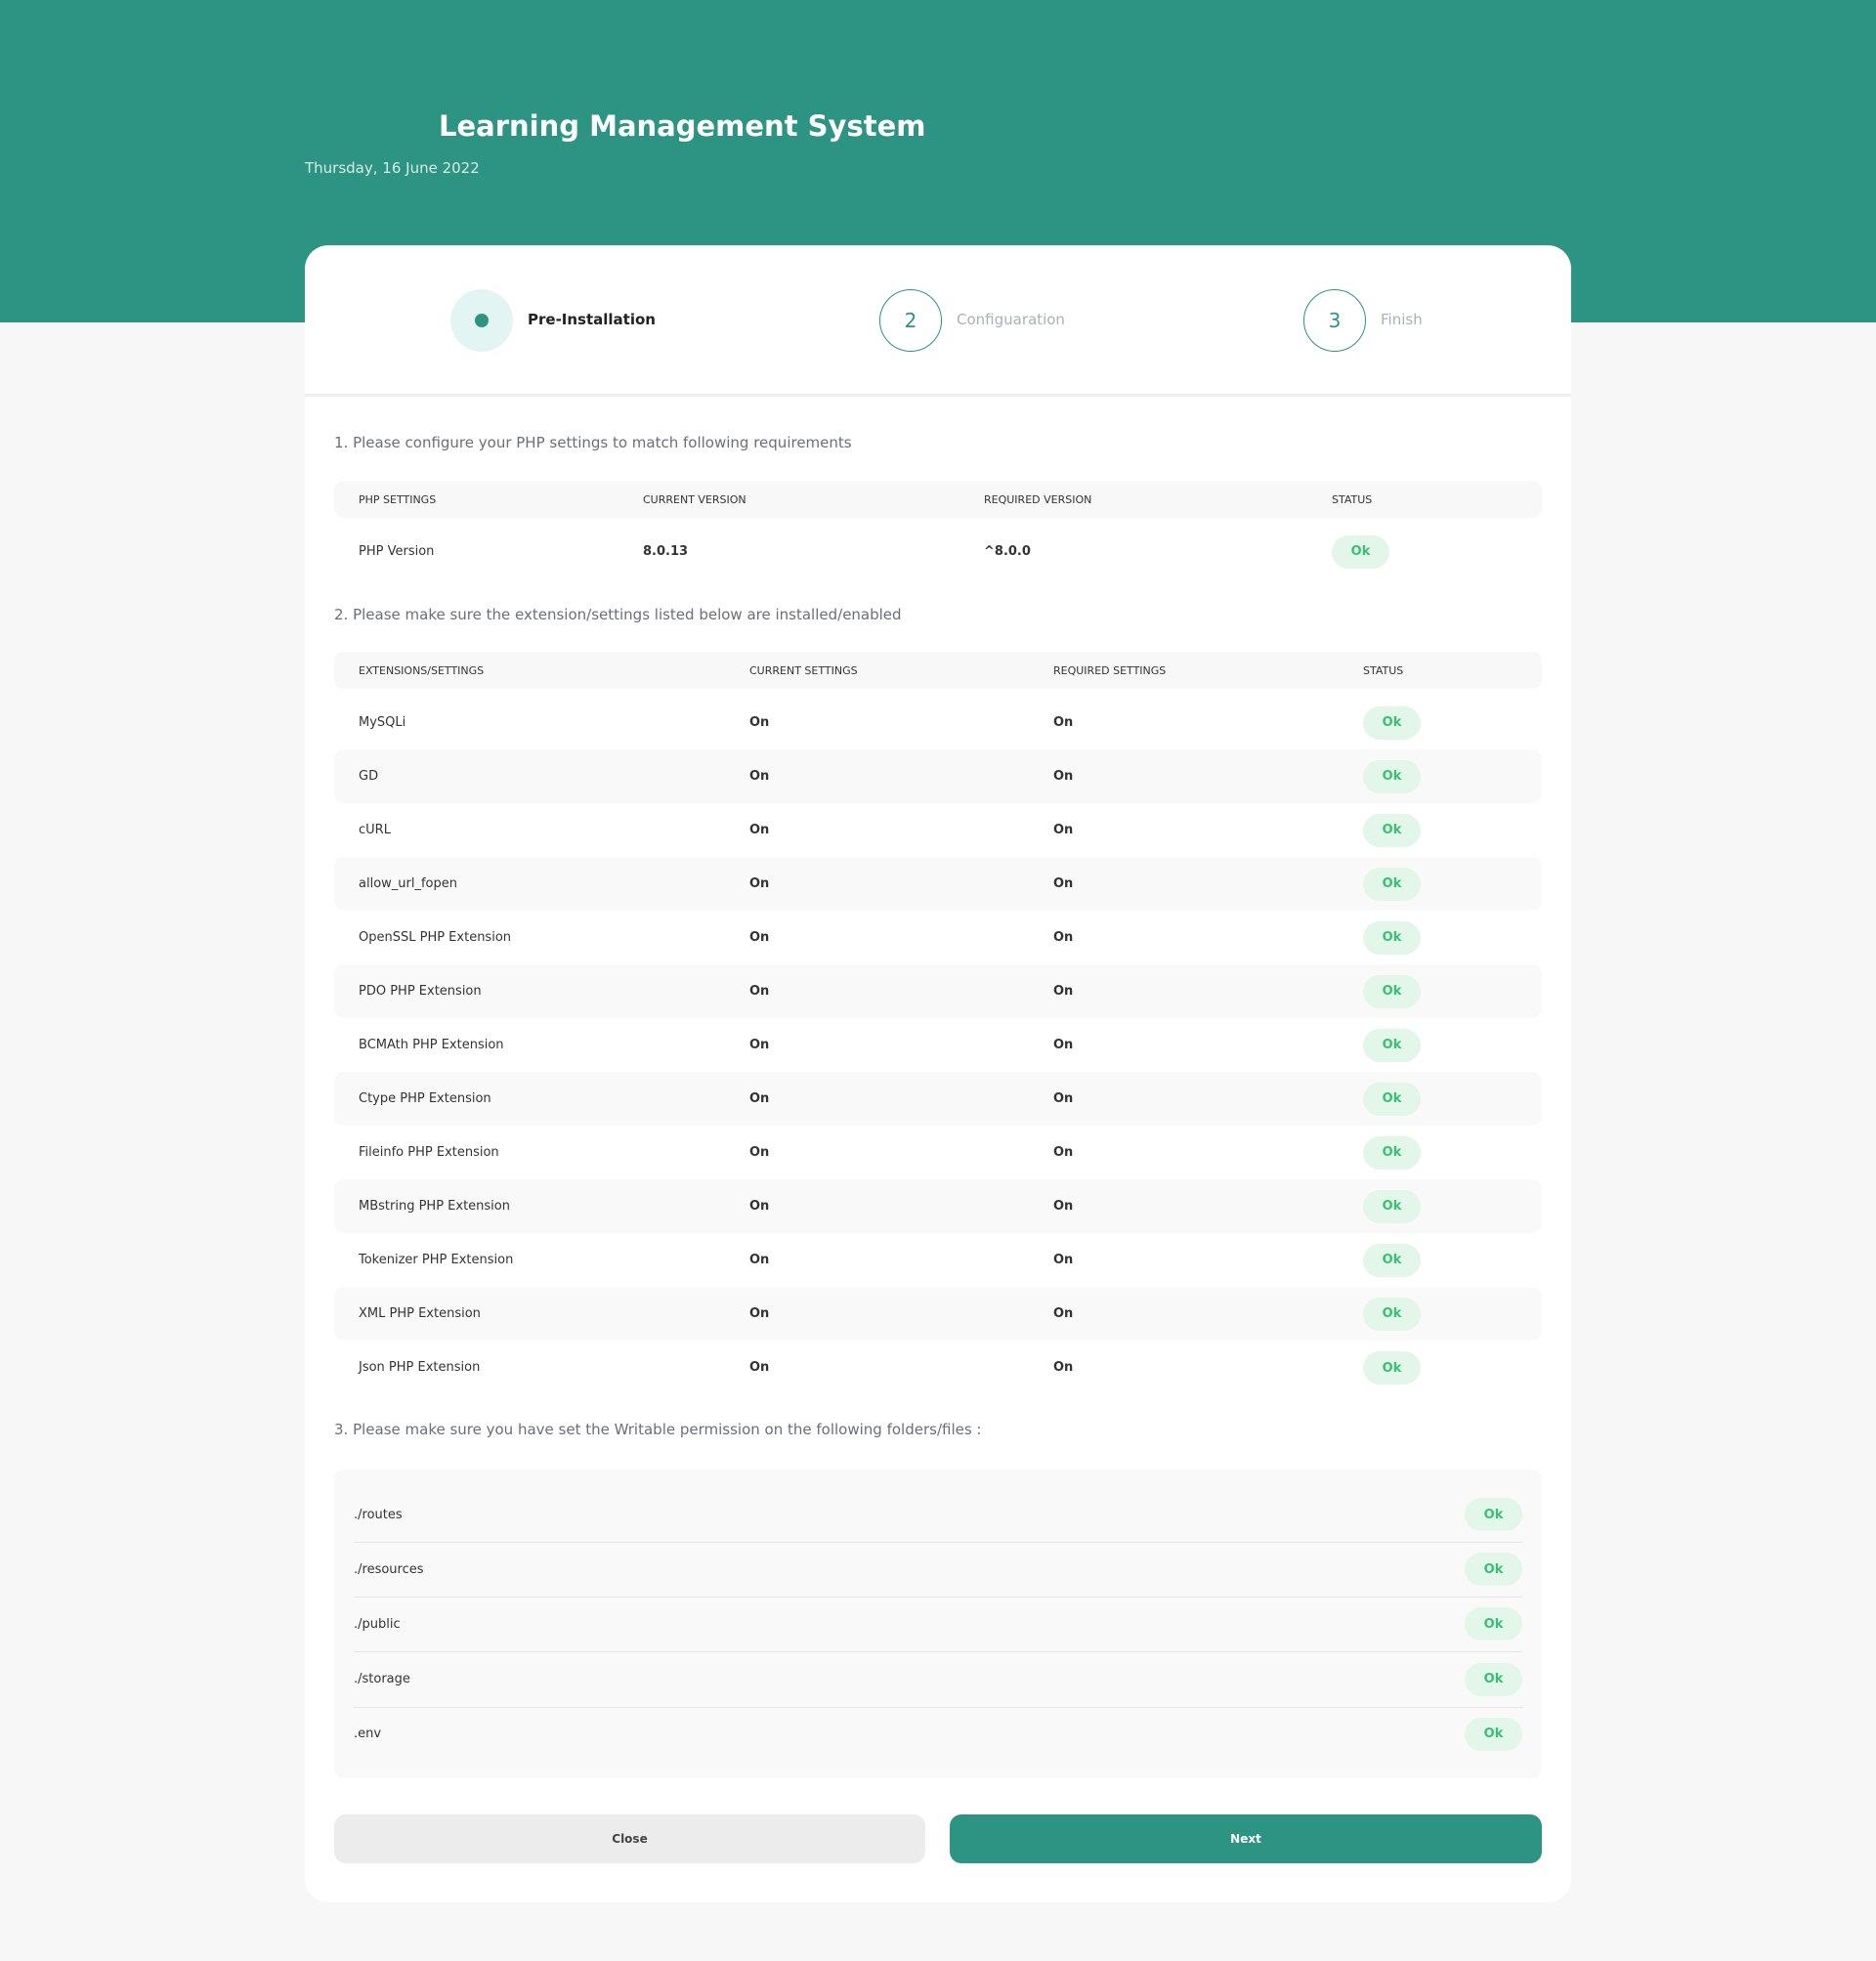 Image resolution: width=1876 pixels, height=1961 pixels. I want to click on cell: MBstring PHP Extension, so click(434, 1207).